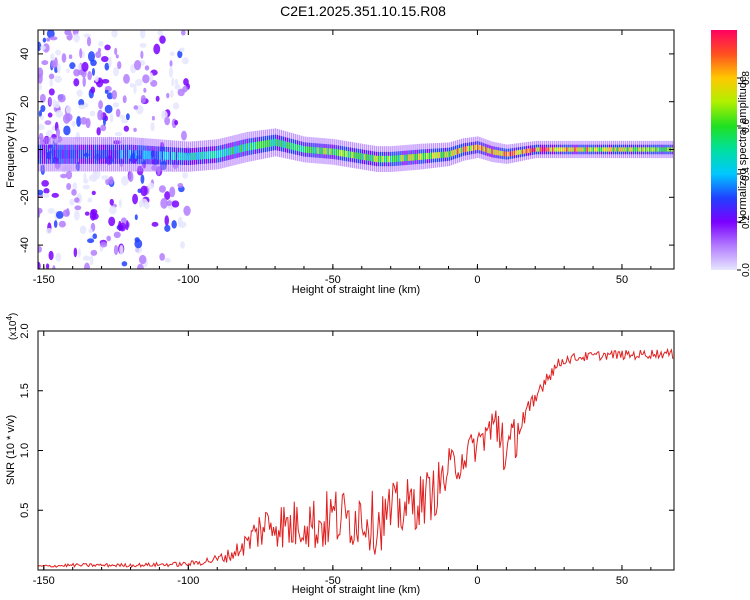 The height and width of the screenshot is (600, 750). Describe the element at coordinates (44, 280) in the screenshot. I see `spectrogram-x-tick-label: -150` at that location.